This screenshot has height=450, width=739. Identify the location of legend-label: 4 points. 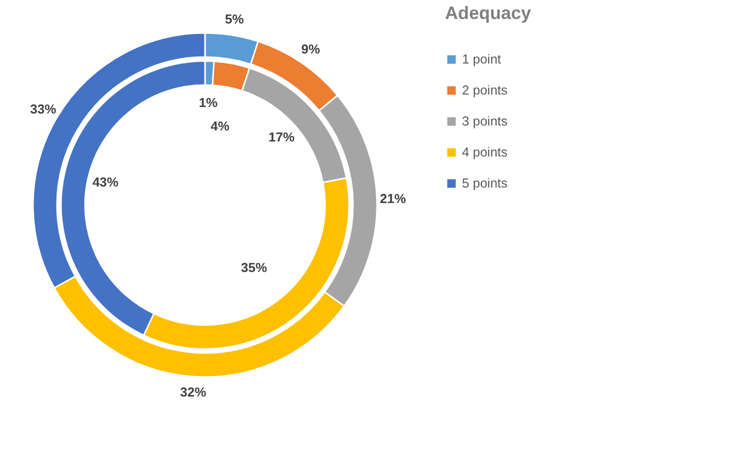
(485, 152).